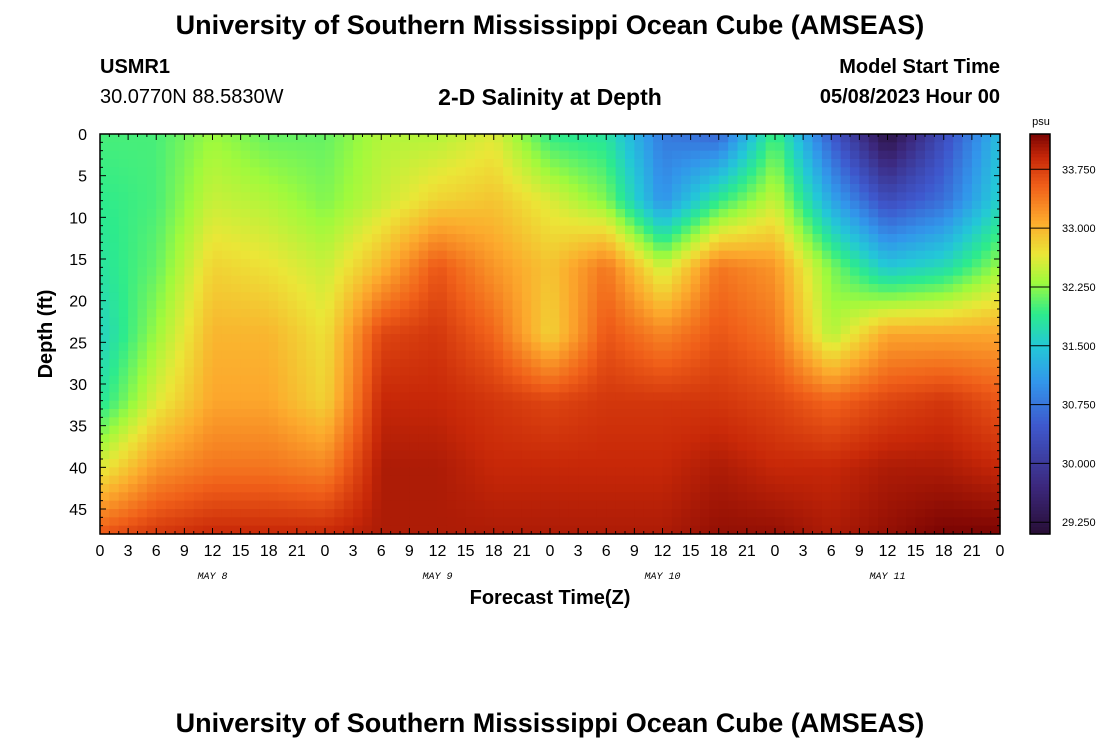  What do you see at coordinates (82, 135) in the screenshot?
I see `y-tick-label: 0` at bounding box center [82, 135].